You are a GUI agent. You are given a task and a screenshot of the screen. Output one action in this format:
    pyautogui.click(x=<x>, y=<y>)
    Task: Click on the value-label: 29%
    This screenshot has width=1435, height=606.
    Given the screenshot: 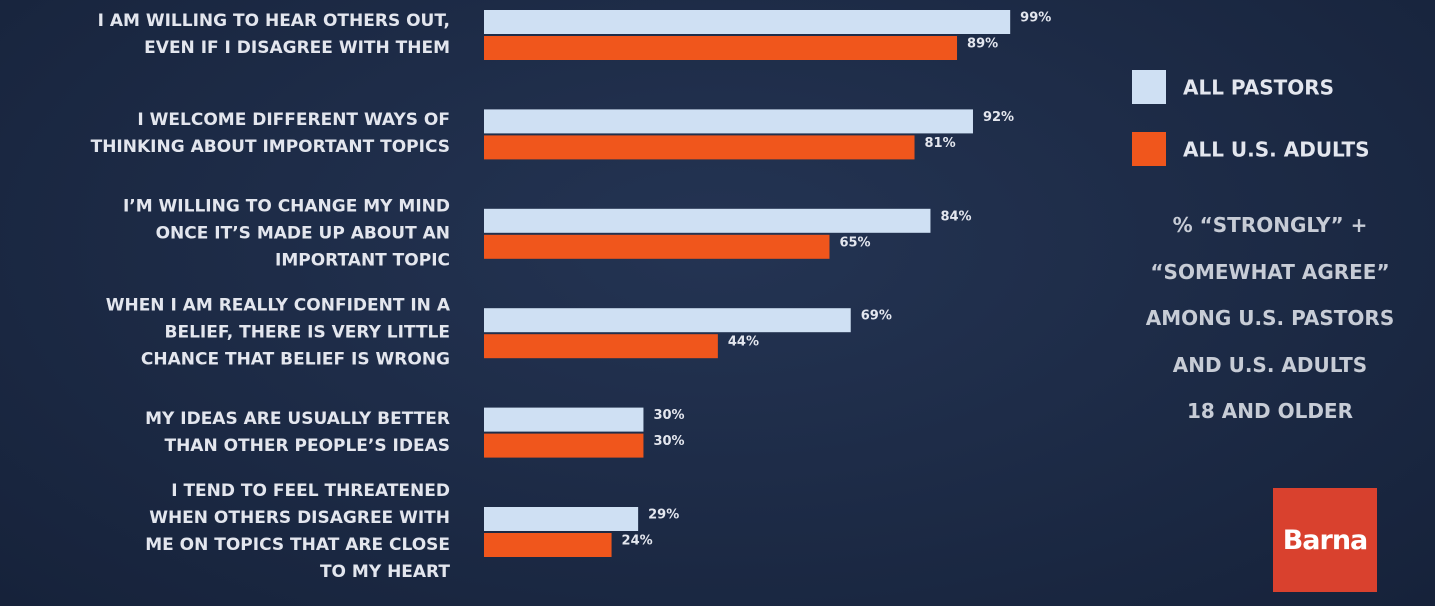 What is the action you would take?
    pyautogui.click(x=663, y=515)
    